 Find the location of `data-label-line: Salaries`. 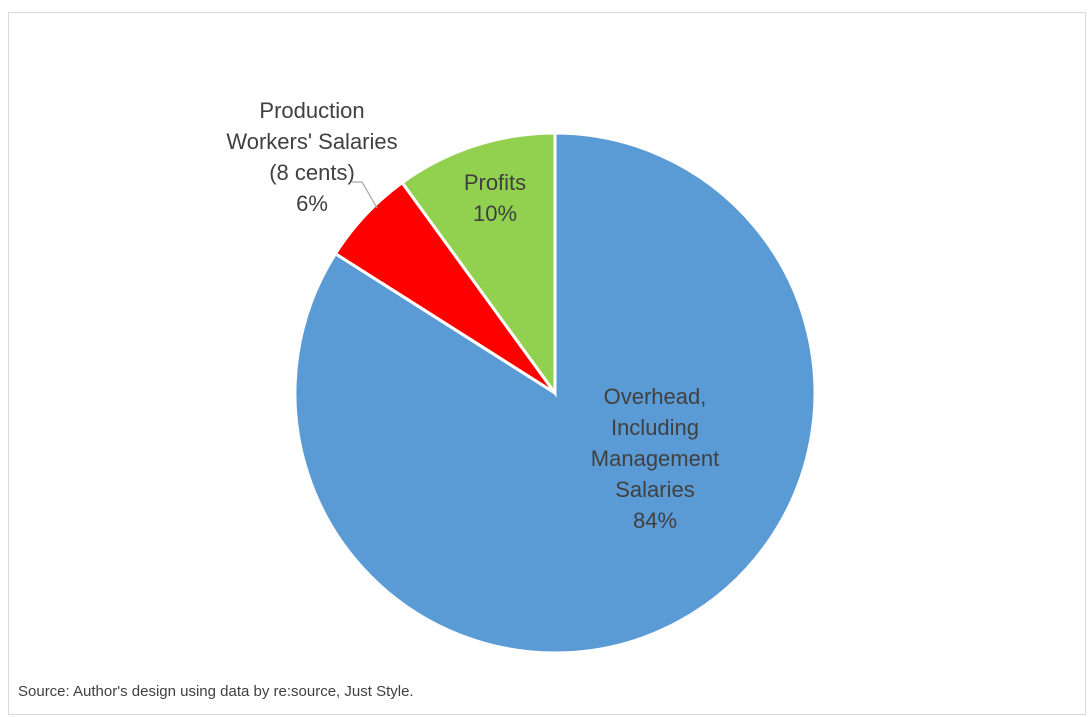

data-label-line: Salaries is located at coordinates (654, 489).